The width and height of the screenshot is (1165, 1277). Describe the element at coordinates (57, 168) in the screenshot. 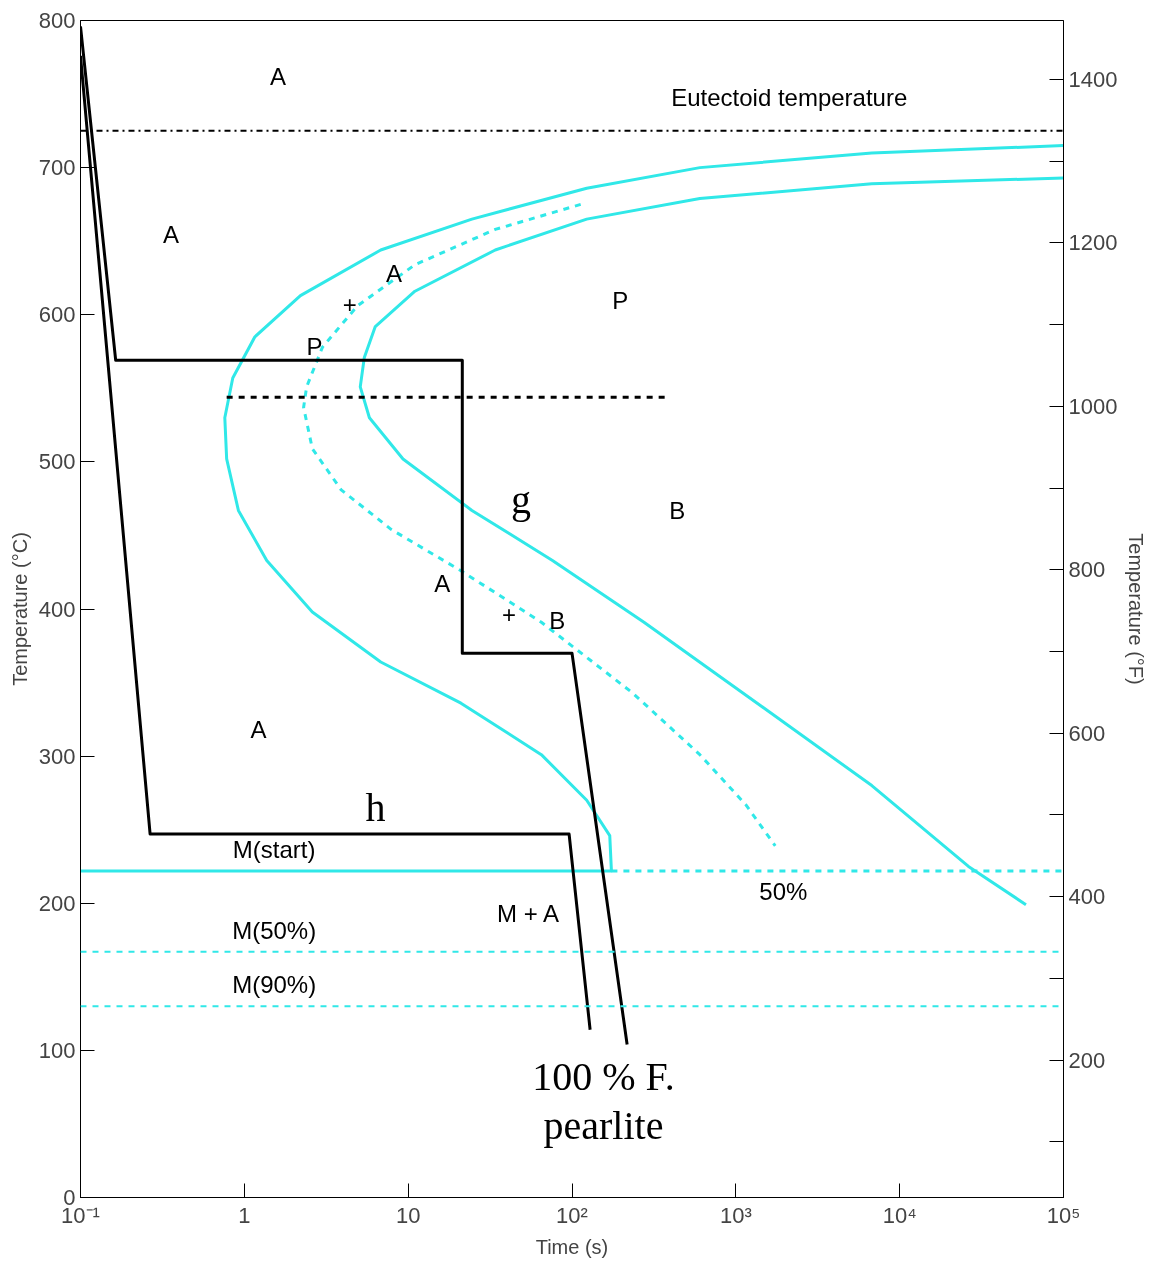

I see `y-tick-label: 700` at that location.